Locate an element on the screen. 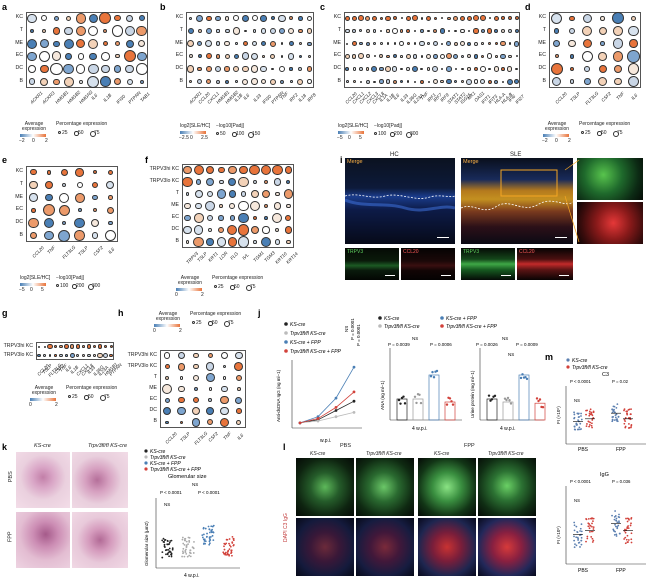 This screenshot has width=650, height=585. color-scale-bar is located at coordinates (189, 289).